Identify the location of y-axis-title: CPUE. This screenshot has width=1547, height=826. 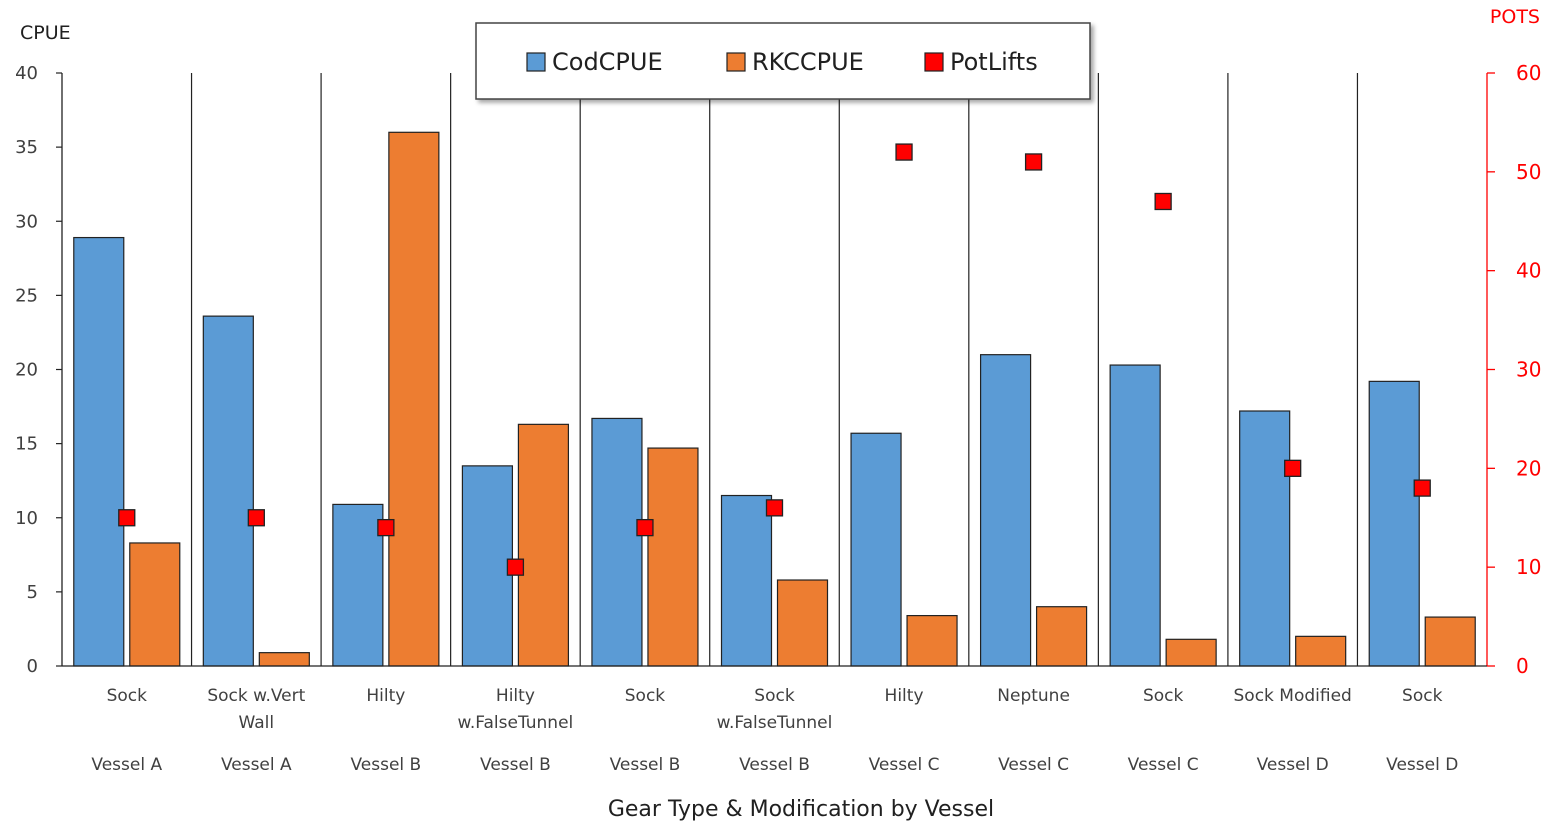
(45, 33).